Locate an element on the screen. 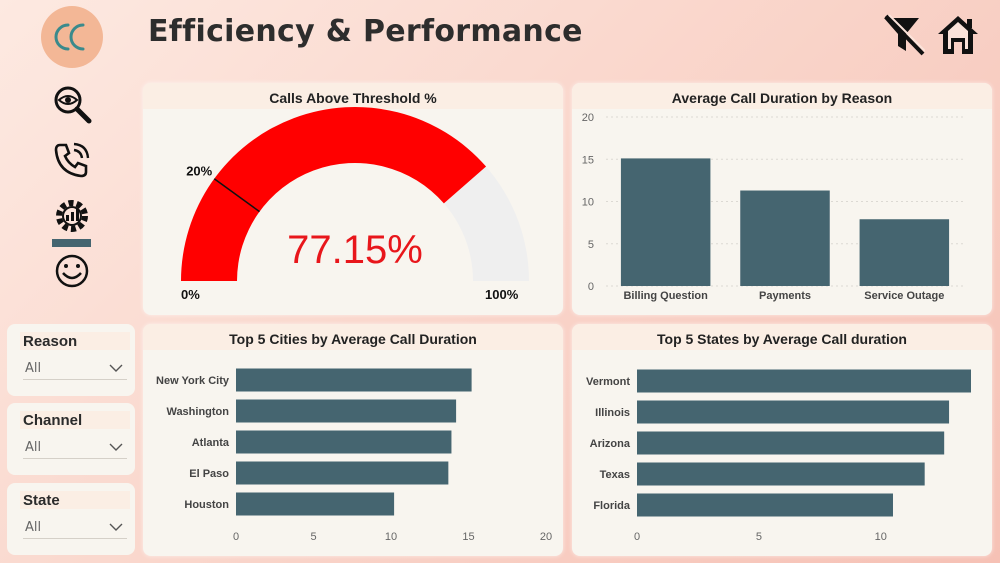 The height and width of the screenshot is (563, 1000). card-title: Top 5 States by Average Call duration is located at coordinates (782, 337).